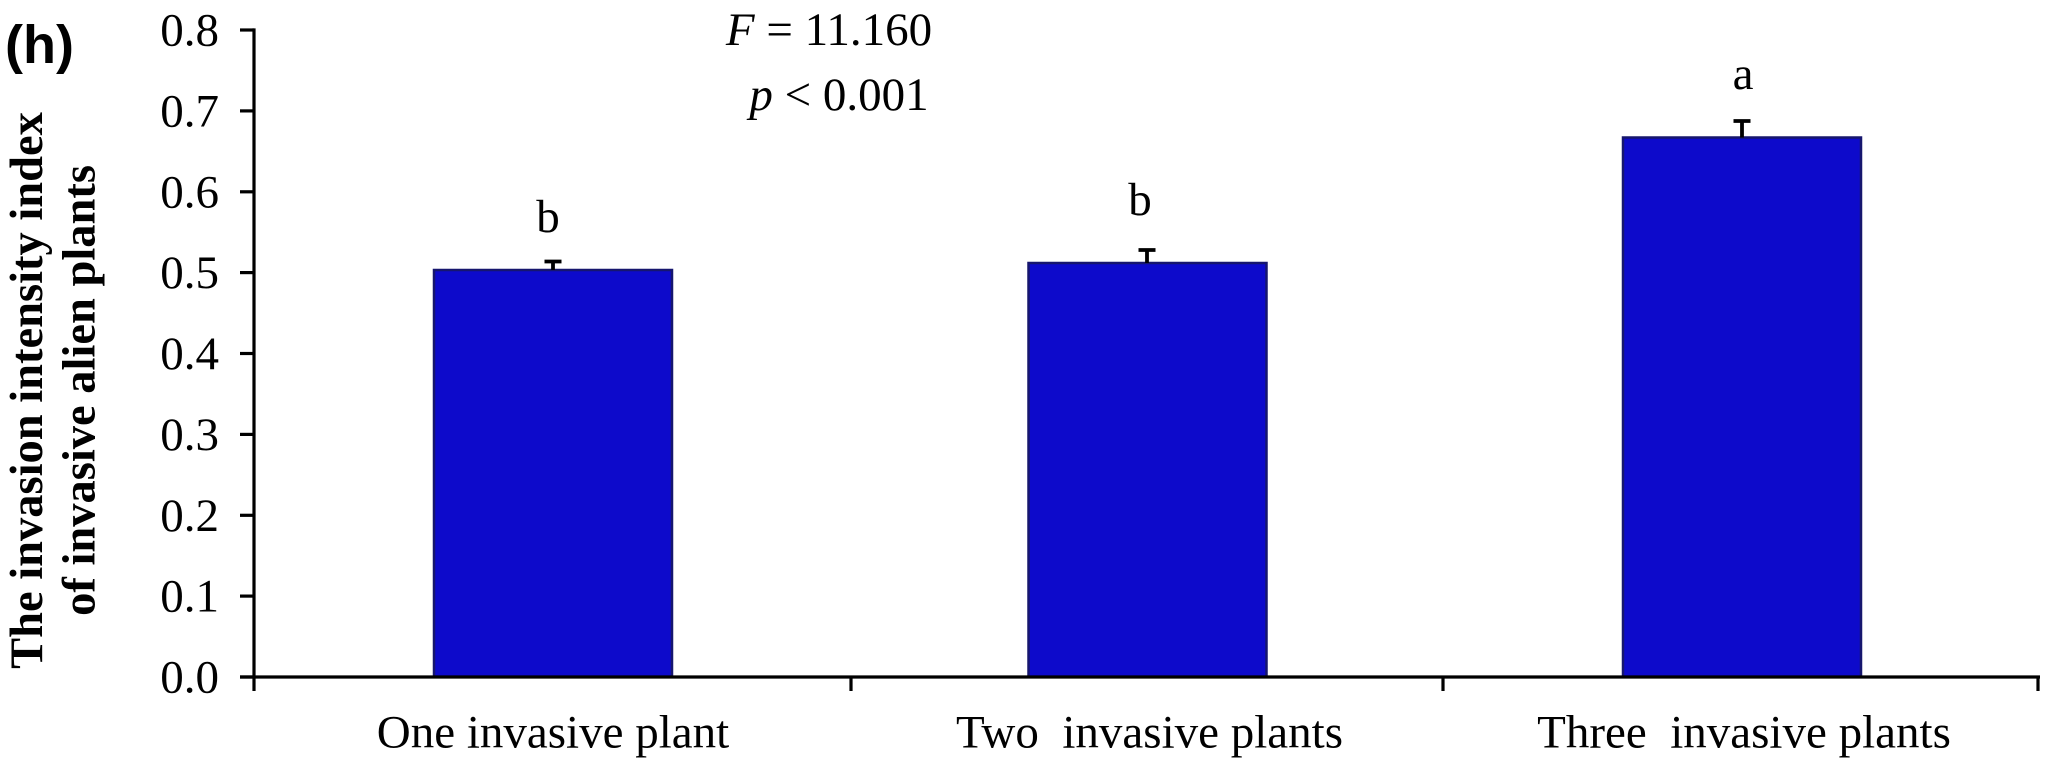  Describe the element at coordinates (189, 597) in the screenshot. I see `svg-text: 0.1` at that location.